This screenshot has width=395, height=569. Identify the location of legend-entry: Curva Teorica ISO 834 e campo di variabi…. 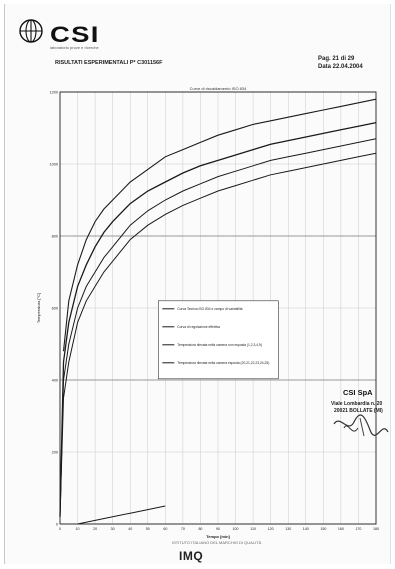
(209, 309).